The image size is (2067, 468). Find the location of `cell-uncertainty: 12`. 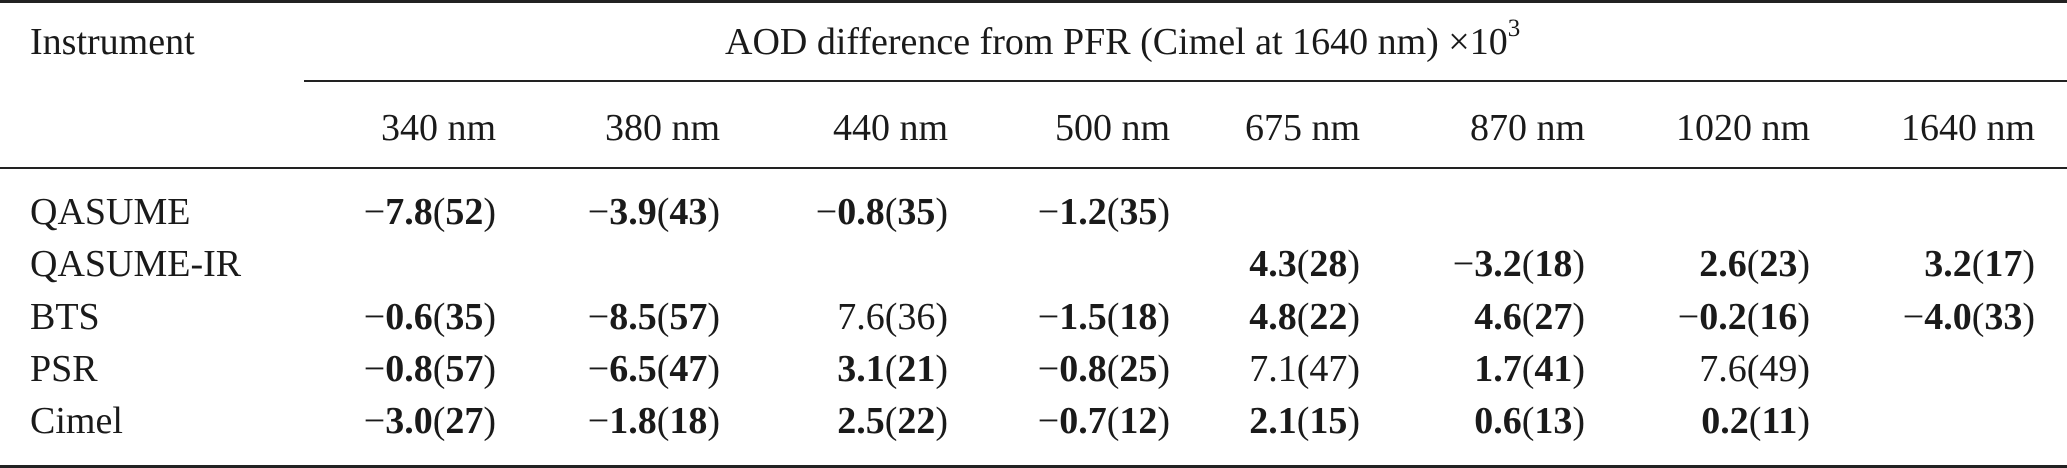

cell-uncertainty: 12 is located at coordinates (1138, 421).